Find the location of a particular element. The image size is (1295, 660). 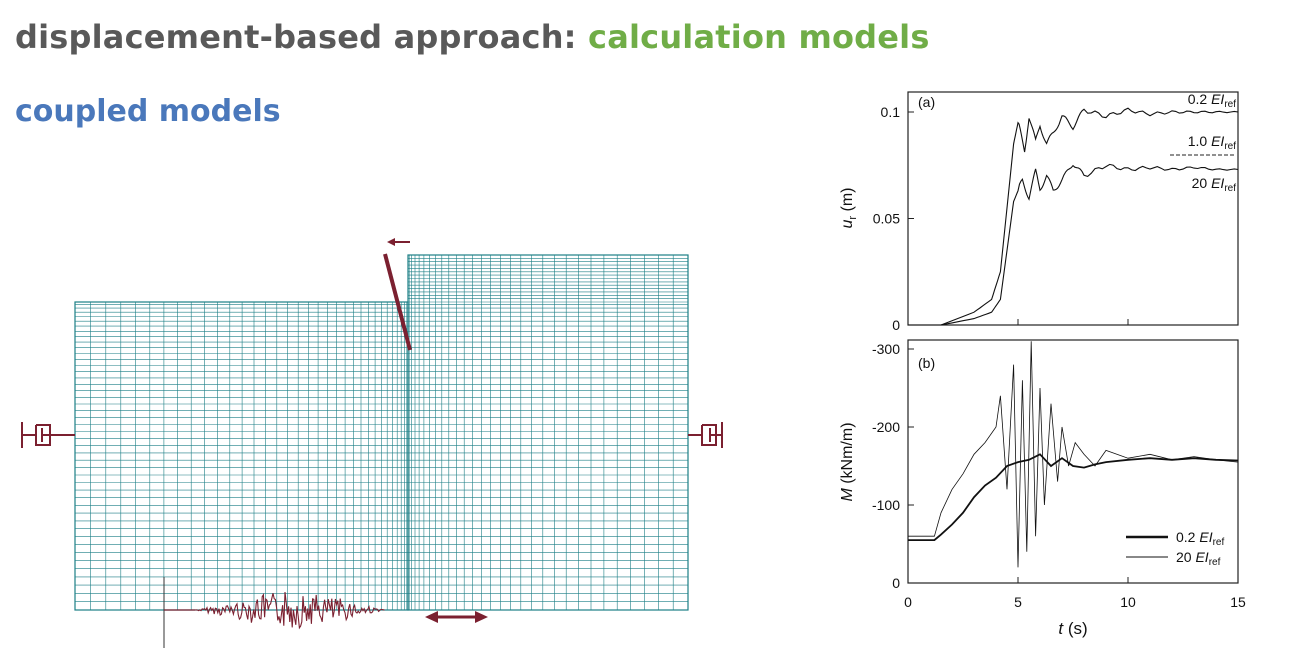

series-label-0.2: 0.2 EIref is located at coordinates (1212, 100).